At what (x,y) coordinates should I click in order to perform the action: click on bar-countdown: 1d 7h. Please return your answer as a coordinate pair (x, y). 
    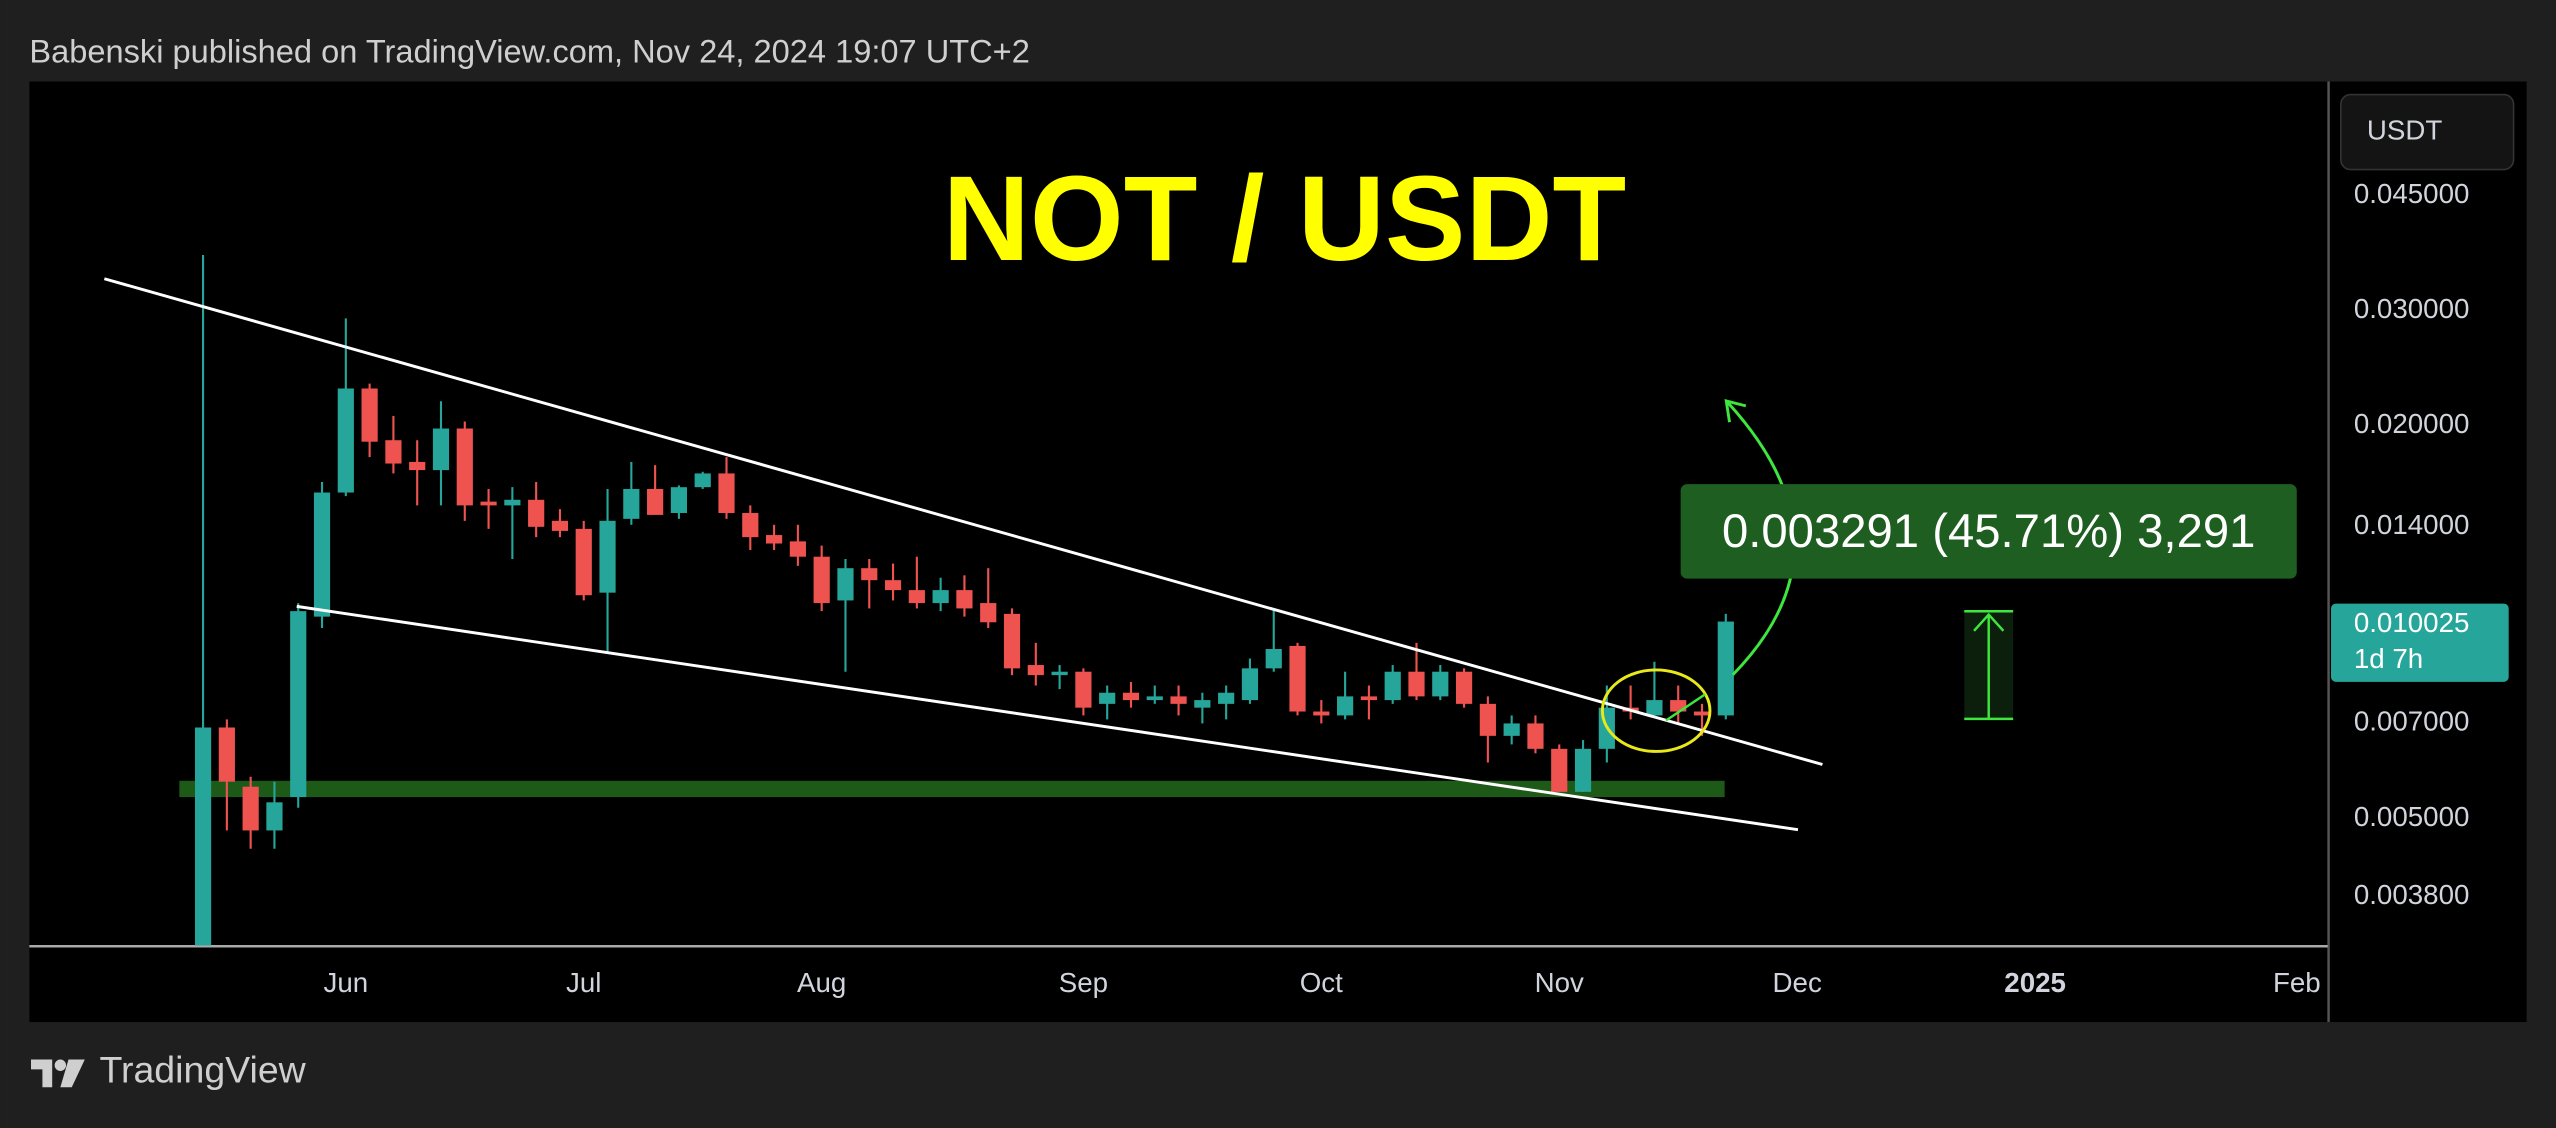
    Looking at the image, I should click on (2388, 658).